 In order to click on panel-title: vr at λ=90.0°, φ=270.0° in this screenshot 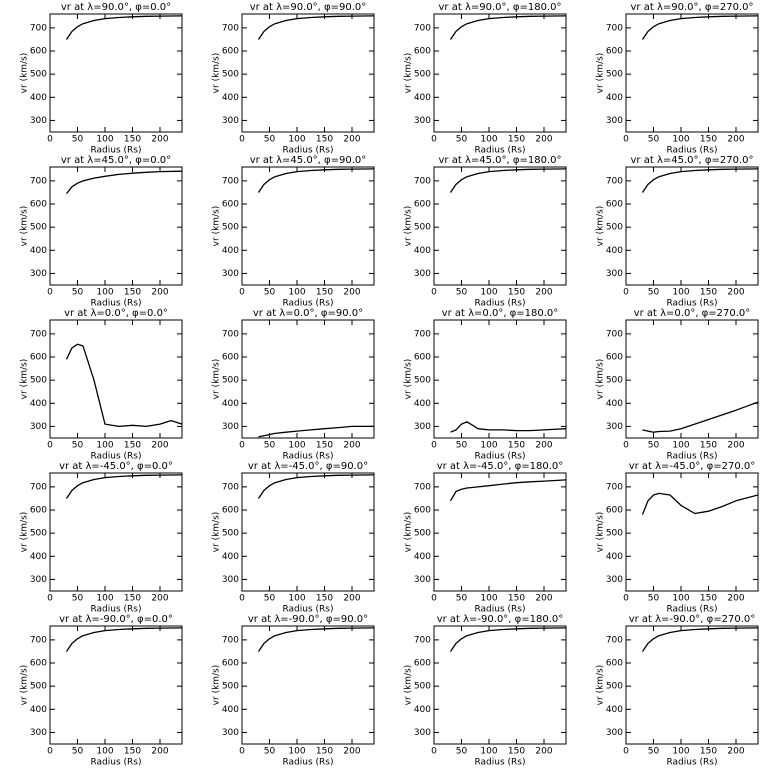, I will do `click(692, 7)`.